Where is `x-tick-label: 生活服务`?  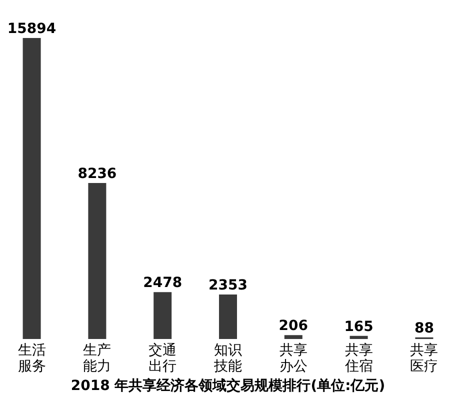 x-tick-label: 生活服务 is located at coordinates (32, 358).